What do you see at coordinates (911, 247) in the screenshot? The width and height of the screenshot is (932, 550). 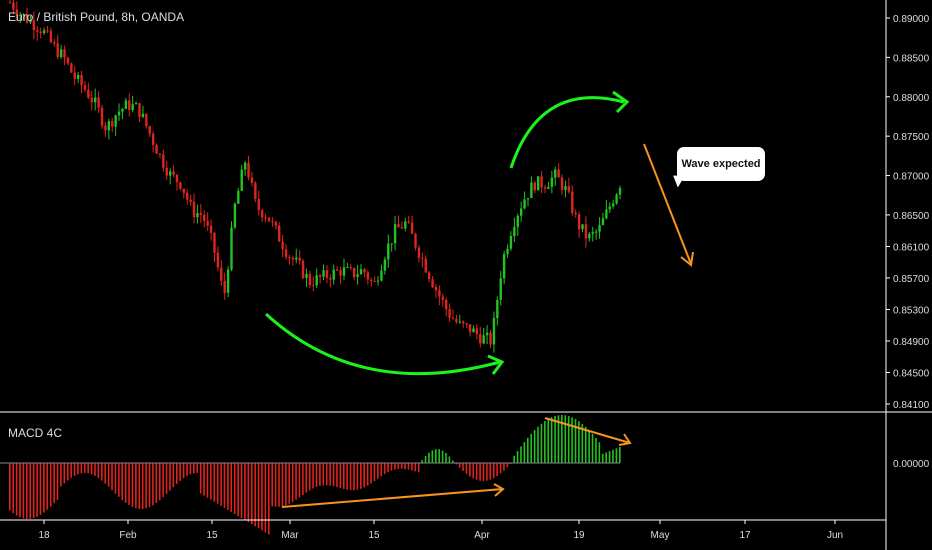 I see `price-tick-label: 0.86100` at bounding box center [911, 247].